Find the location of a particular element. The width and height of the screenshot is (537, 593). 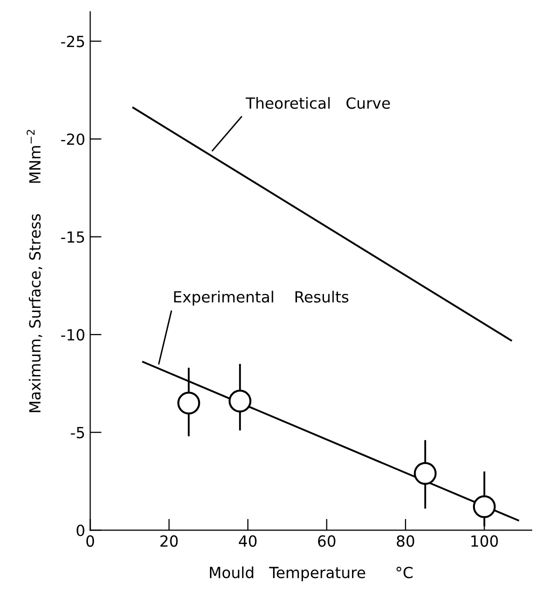

y-tick-label: -15 is located at coordinates (72, 237).